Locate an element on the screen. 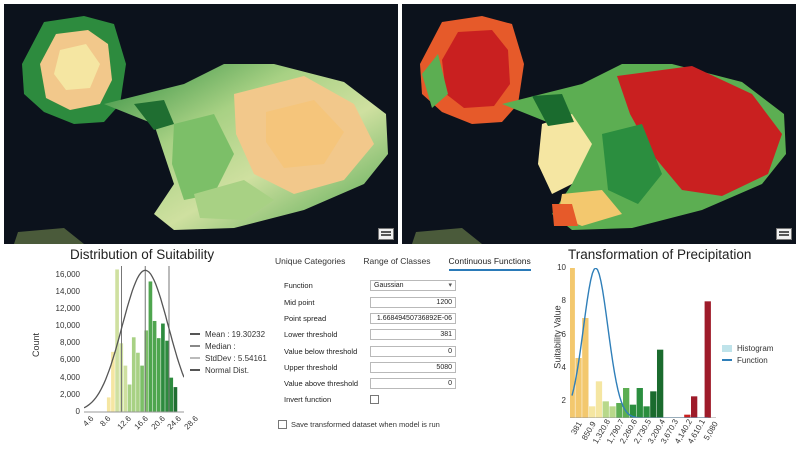  legend-function-label: Function is located at coordinates (752, 360).